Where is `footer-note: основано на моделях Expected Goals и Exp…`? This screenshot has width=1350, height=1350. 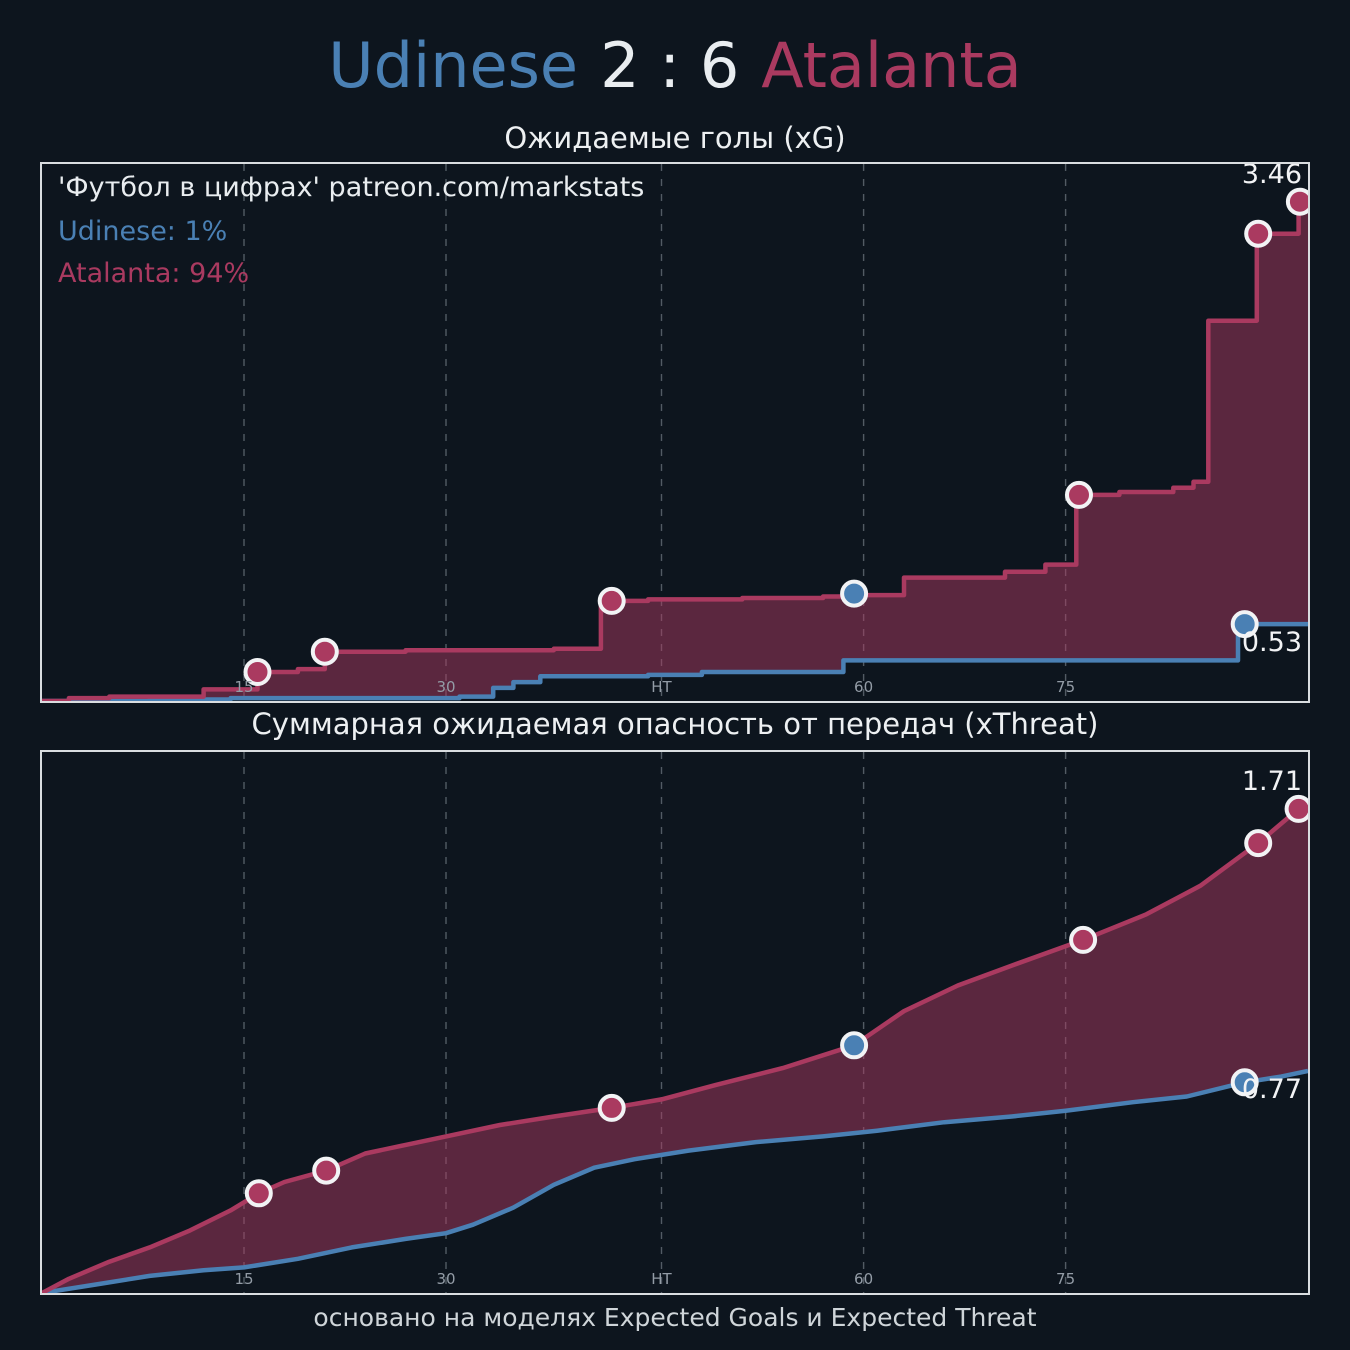
footer-note: основано на моделях Expected Goals и Exp… is located at coordinates (675, 1317).